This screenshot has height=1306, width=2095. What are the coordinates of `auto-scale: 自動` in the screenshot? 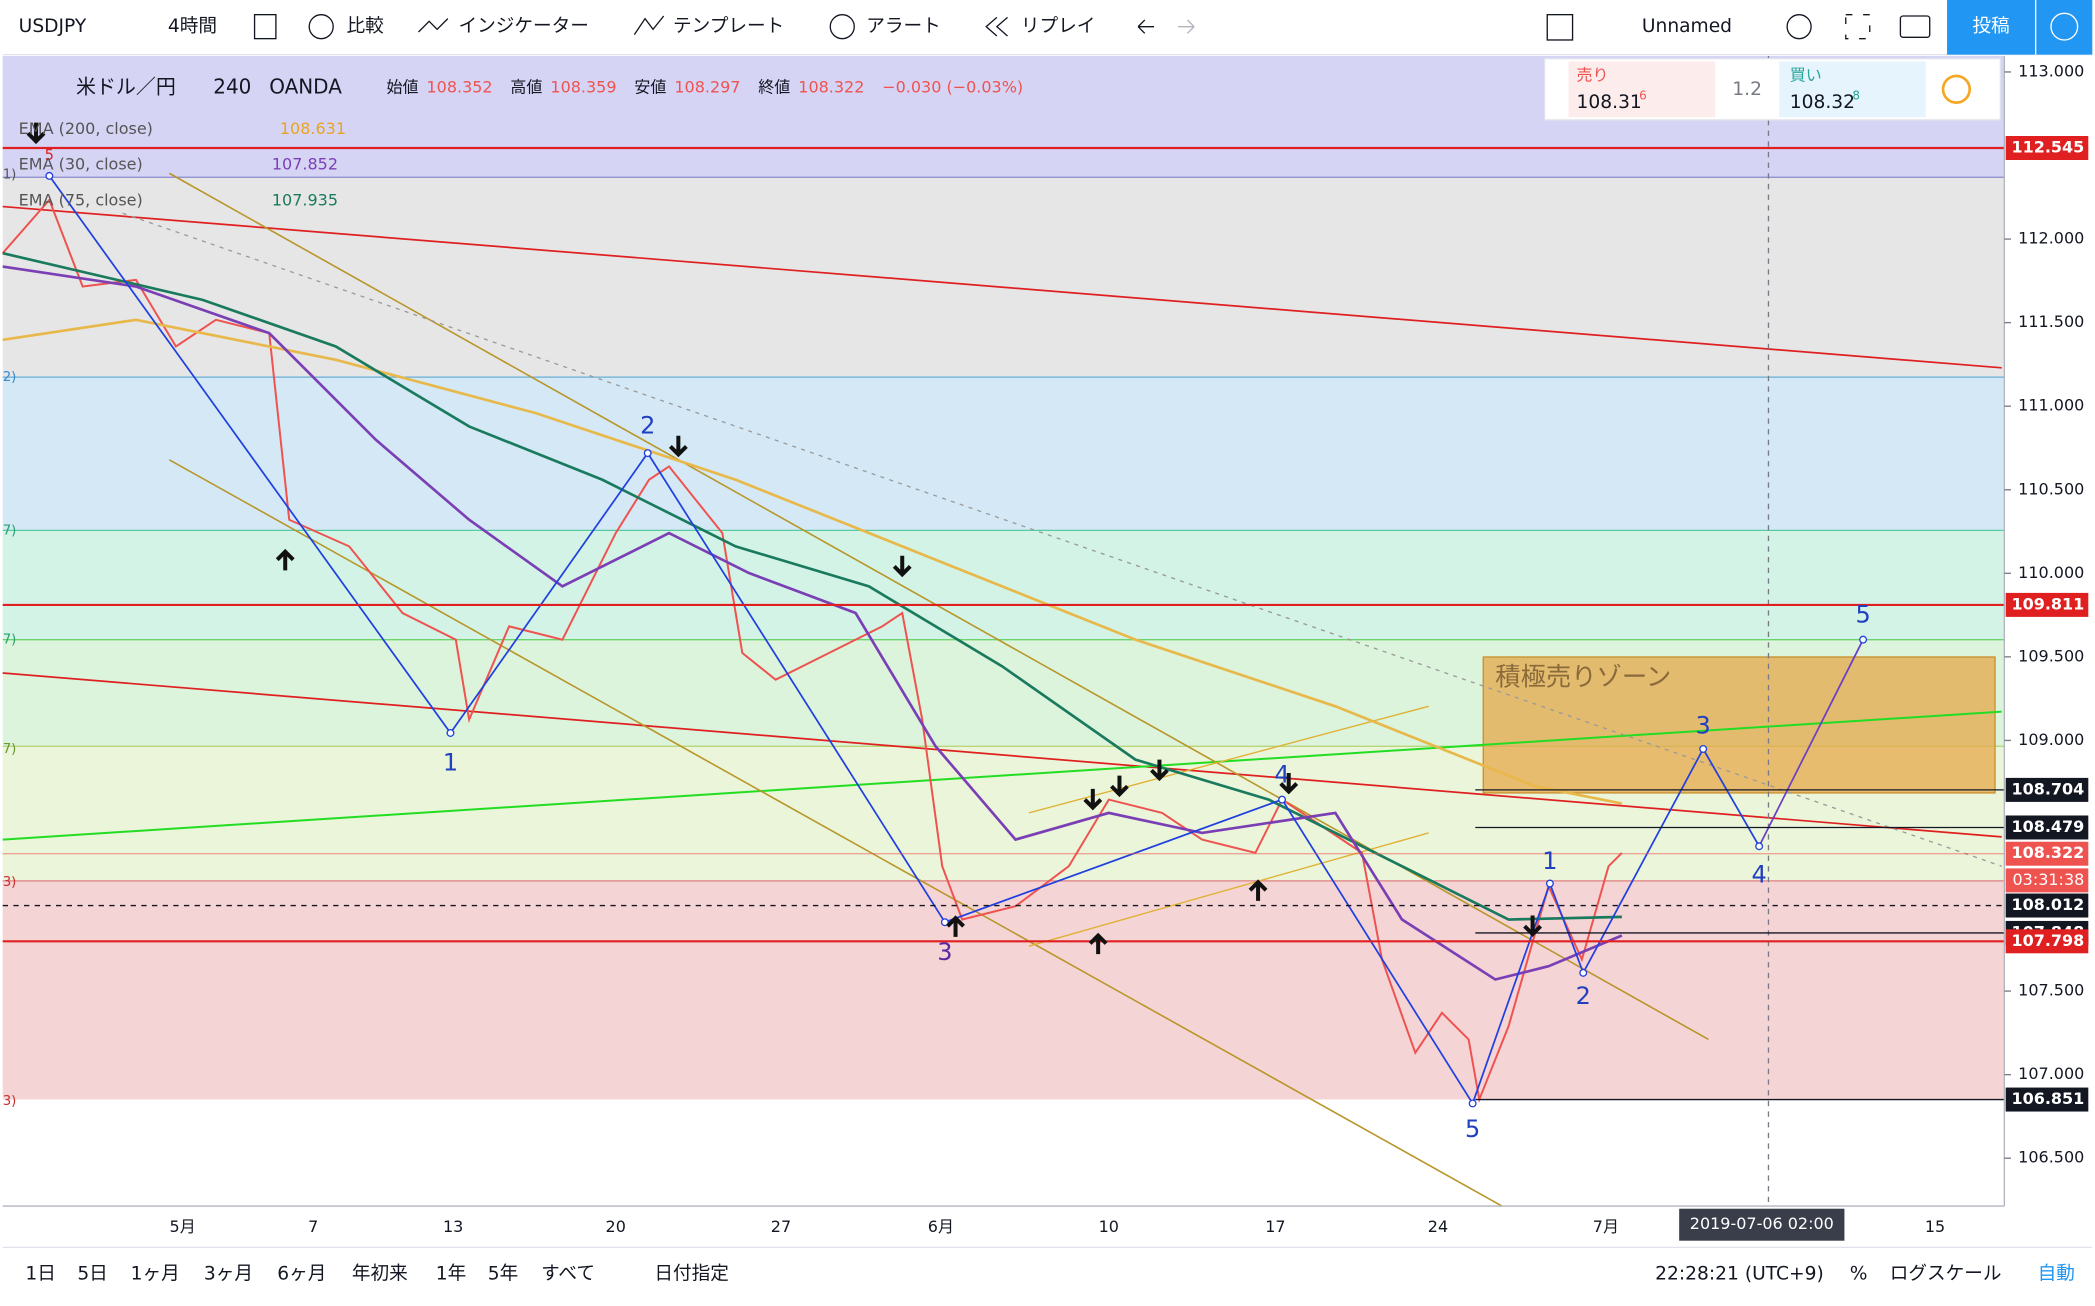 It's located at (2056, 1274).